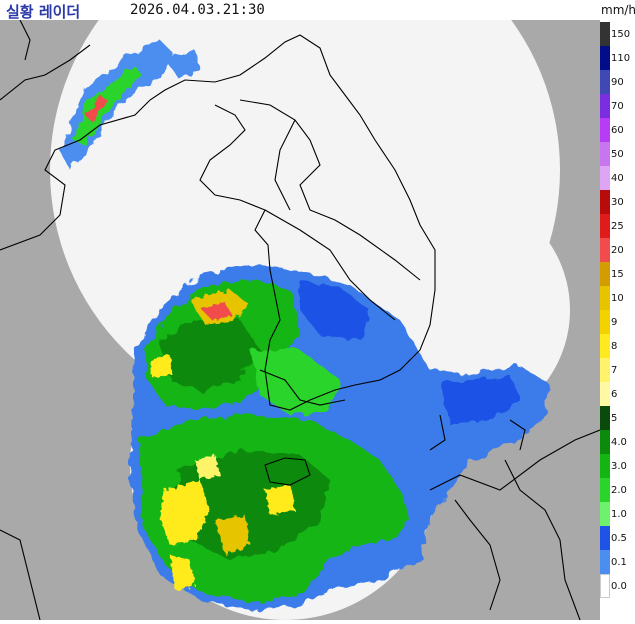 This screenshot has height=624, width=635. What do you see at coordinates (617, 154) in the screenshot?
I see `legend-label: 50` at bounding box center [617, 154].